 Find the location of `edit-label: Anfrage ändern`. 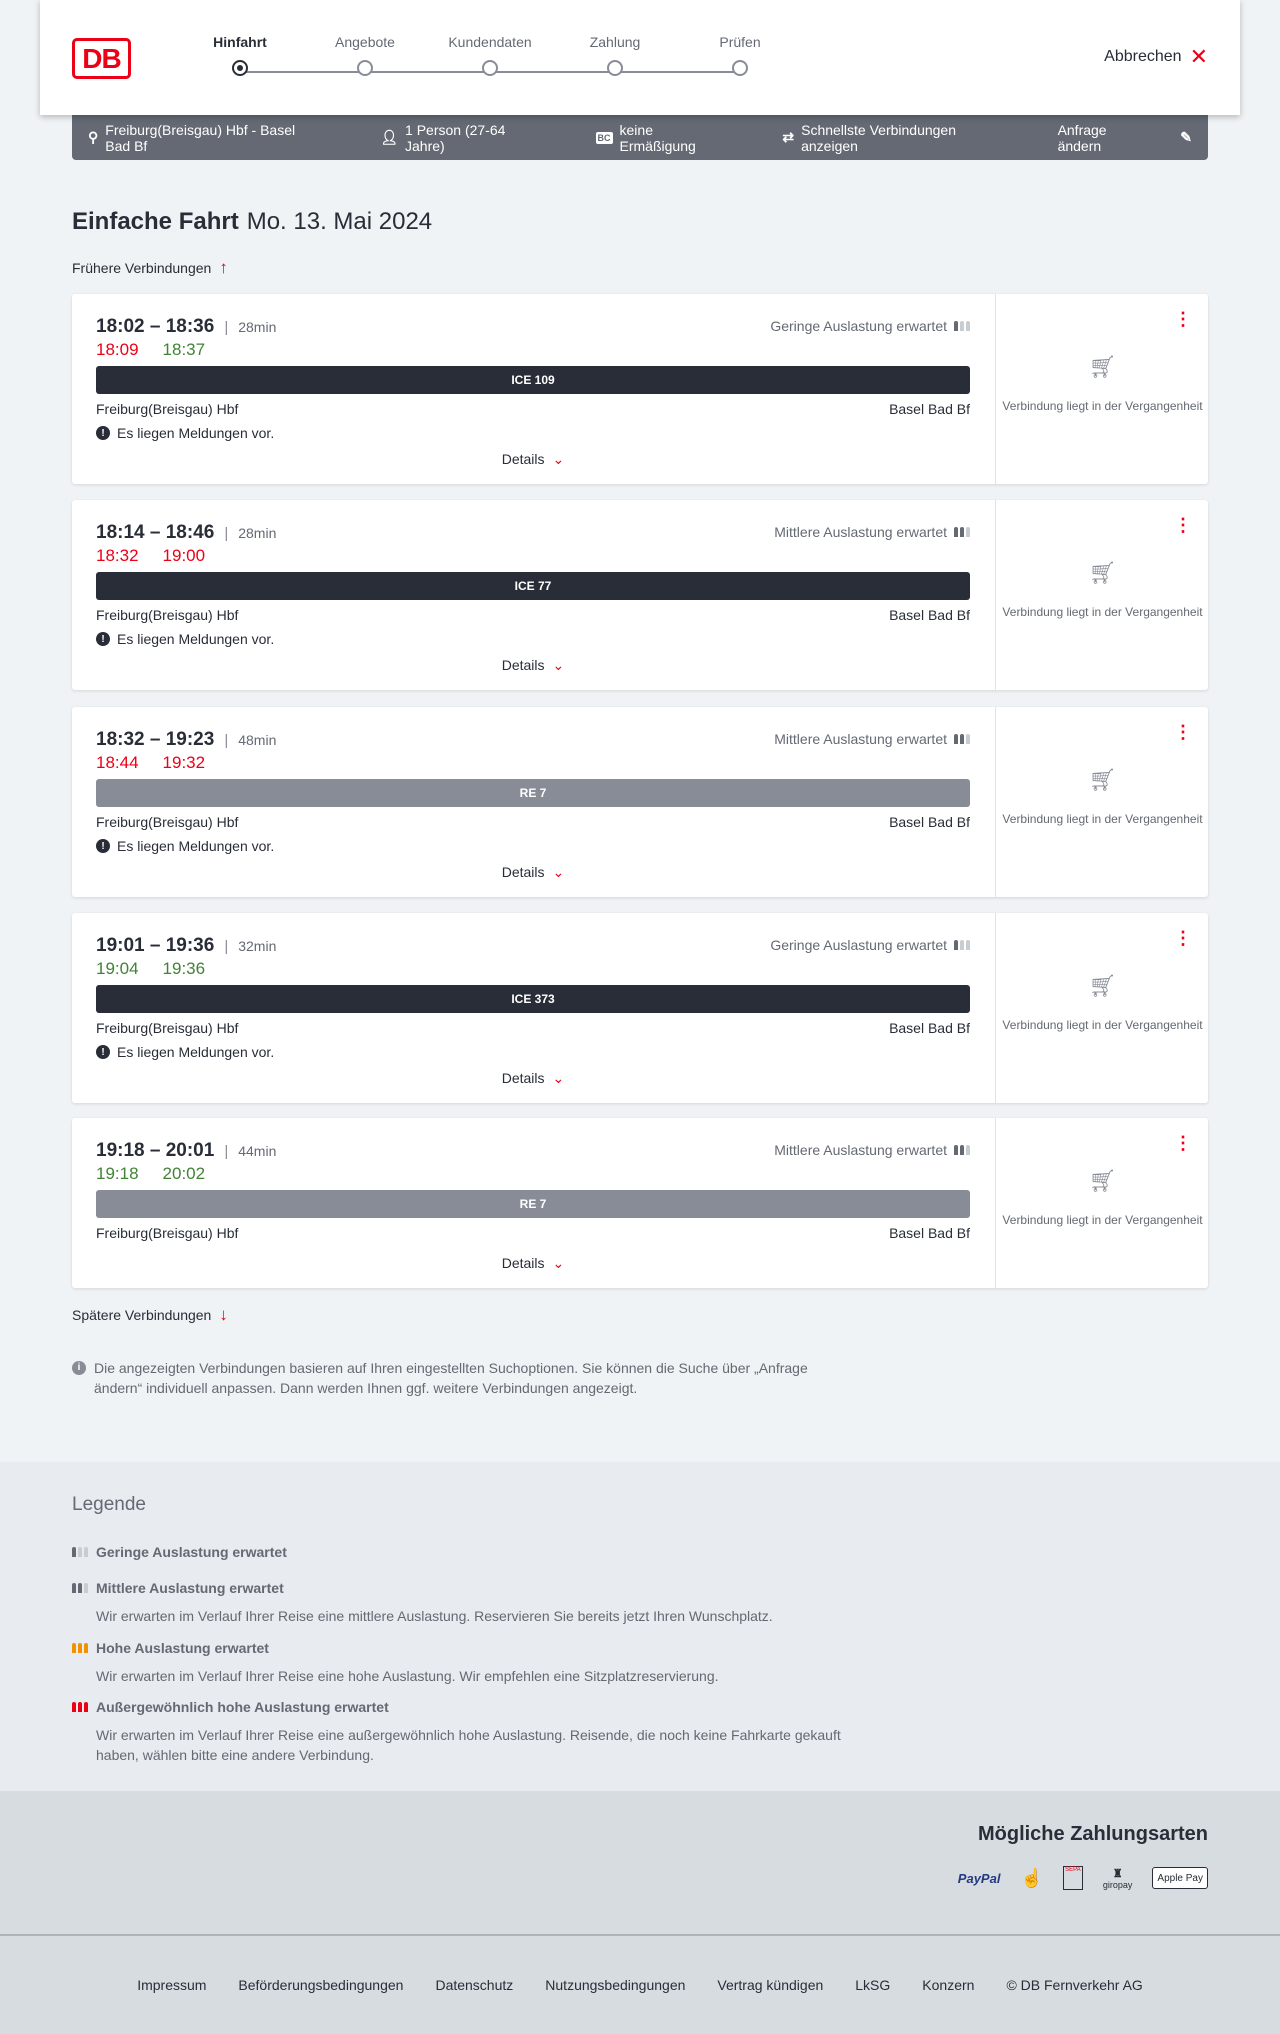

edit-label: Anfrage ändern is located at coordinates (1082, 137).